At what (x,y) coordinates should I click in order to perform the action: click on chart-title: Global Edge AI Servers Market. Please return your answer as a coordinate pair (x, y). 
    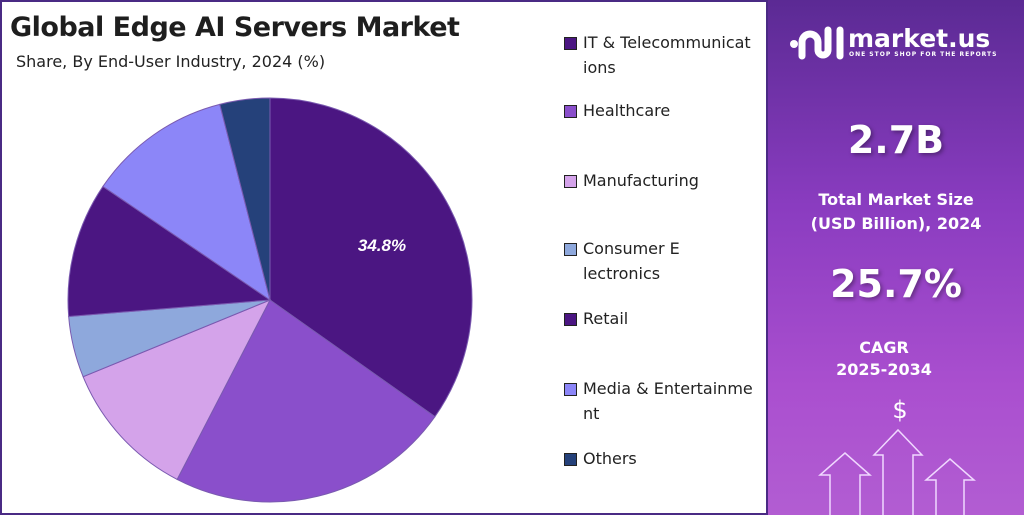
    Looking at the image, I should click on (235, 27).